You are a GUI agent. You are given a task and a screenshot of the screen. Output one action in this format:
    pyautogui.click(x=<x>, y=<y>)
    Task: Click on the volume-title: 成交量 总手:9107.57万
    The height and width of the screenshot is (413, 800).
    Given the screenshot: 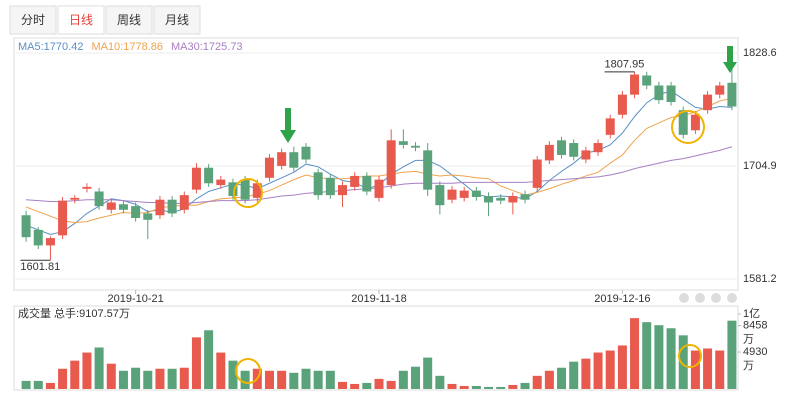 What is the action you would take?
    pyautogui.click(x=74, y=313)
    